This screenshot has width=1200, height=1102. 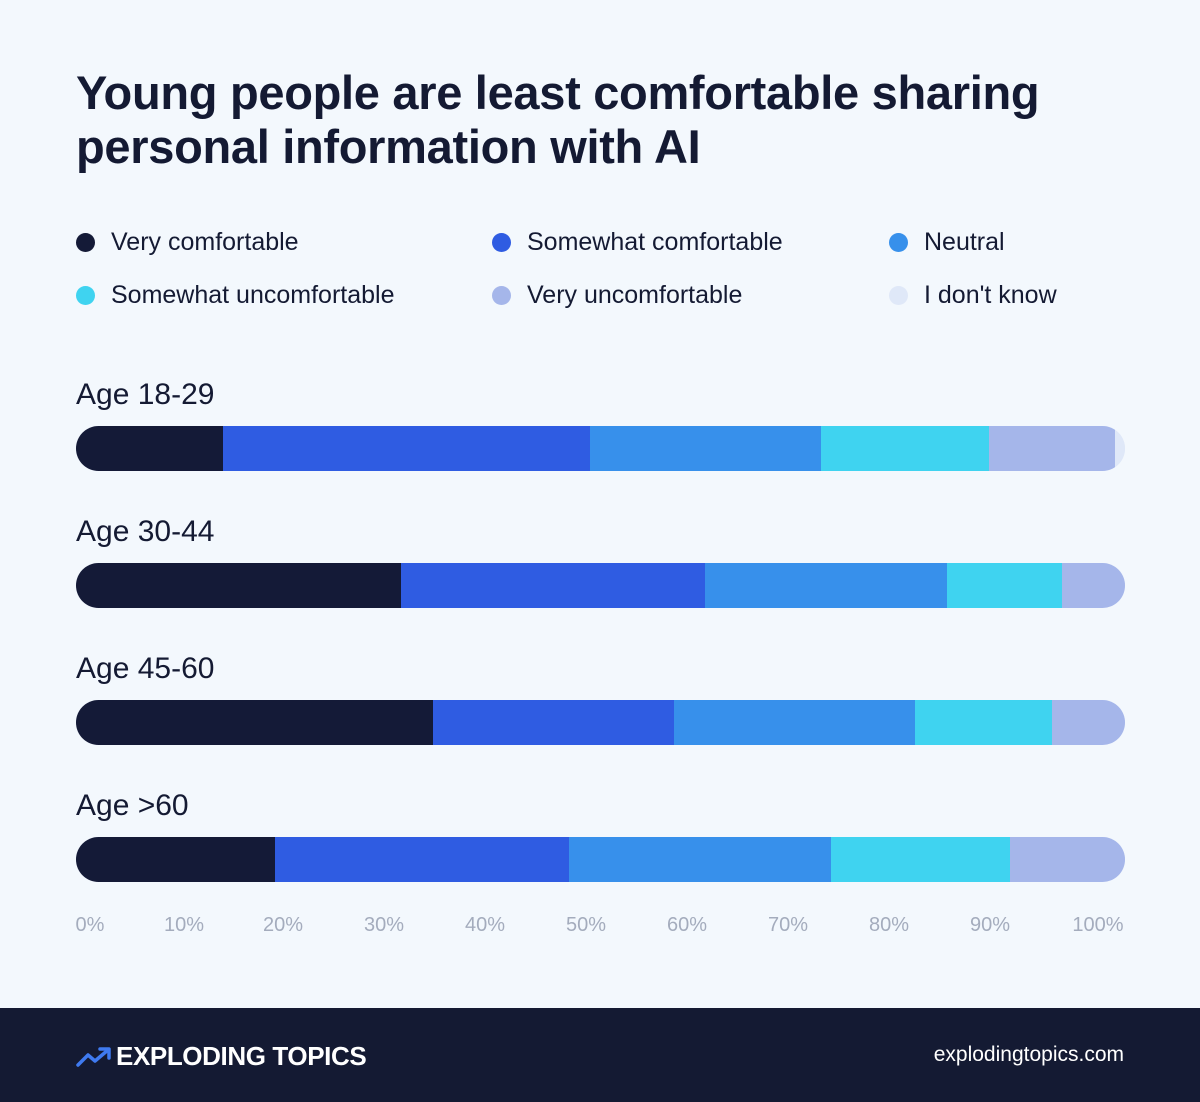 I want to click on x-tick-label: 80%, so click(x=889, y=925).